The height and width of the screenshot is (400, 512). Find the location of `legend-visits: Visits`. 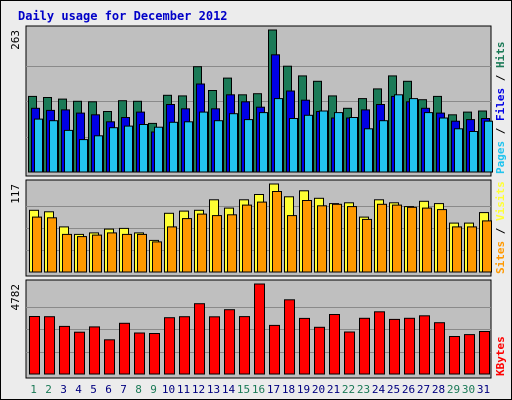

legend-visits: Visits is located at coordinates (500, 201).